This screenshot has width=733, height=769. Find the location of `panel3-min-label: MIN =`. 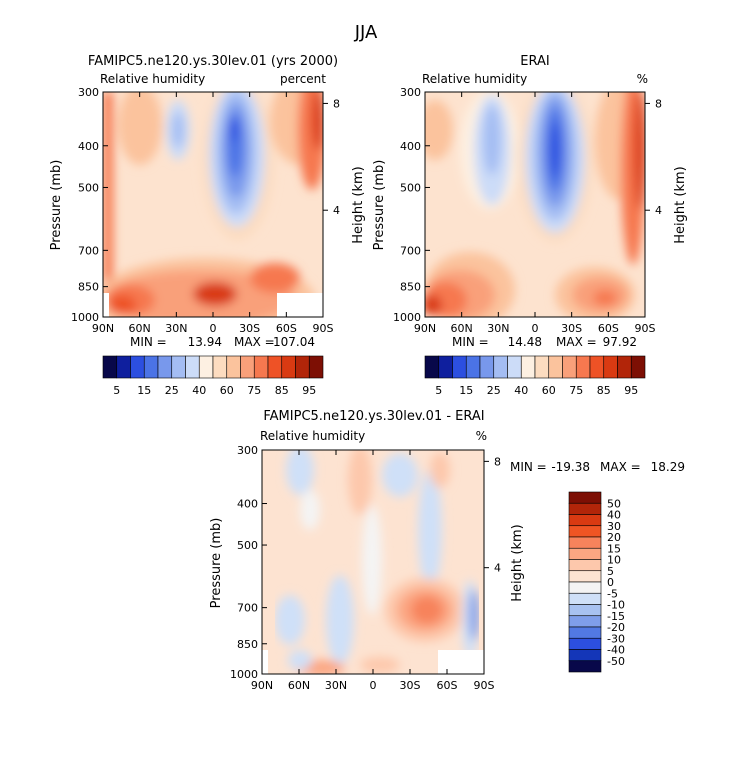

panel3-min-label: MIN = is located at coordinates (528, 467).